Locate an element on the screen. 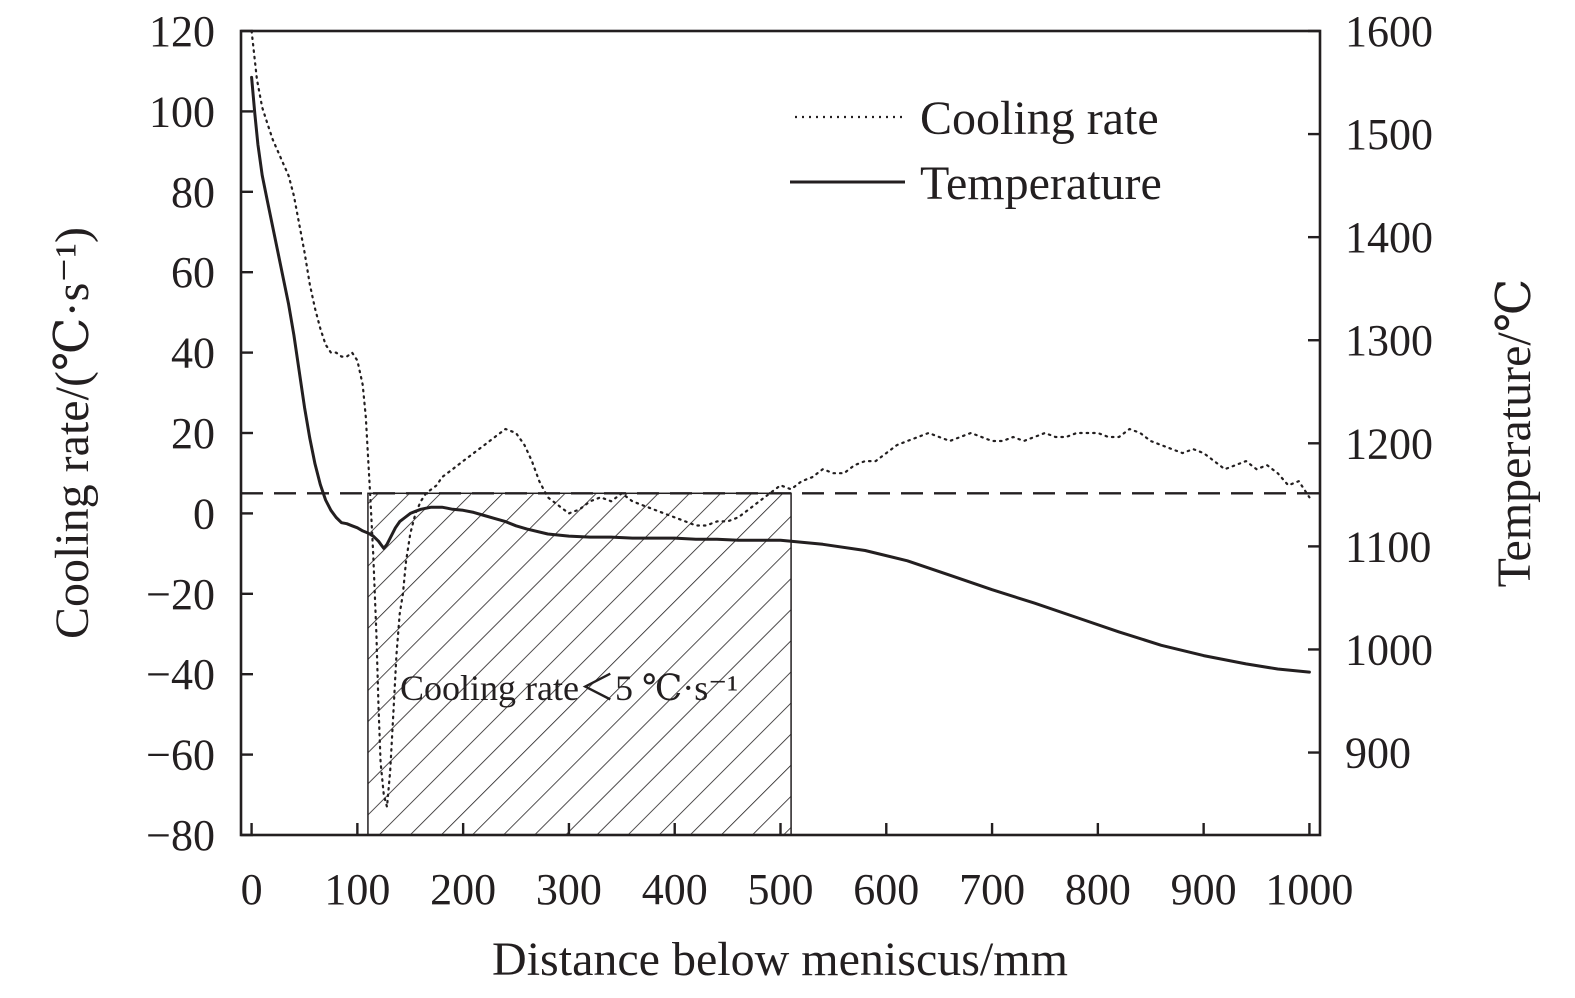 The height and width of the screenshot is (998, 1575). hatch-region is located at coordinates (579, 664).